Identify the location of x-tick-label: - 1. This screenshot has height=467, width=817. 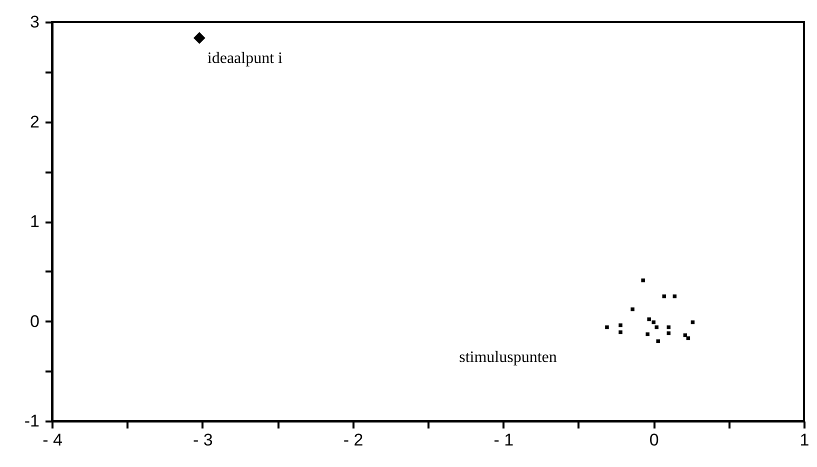
(504, 440).